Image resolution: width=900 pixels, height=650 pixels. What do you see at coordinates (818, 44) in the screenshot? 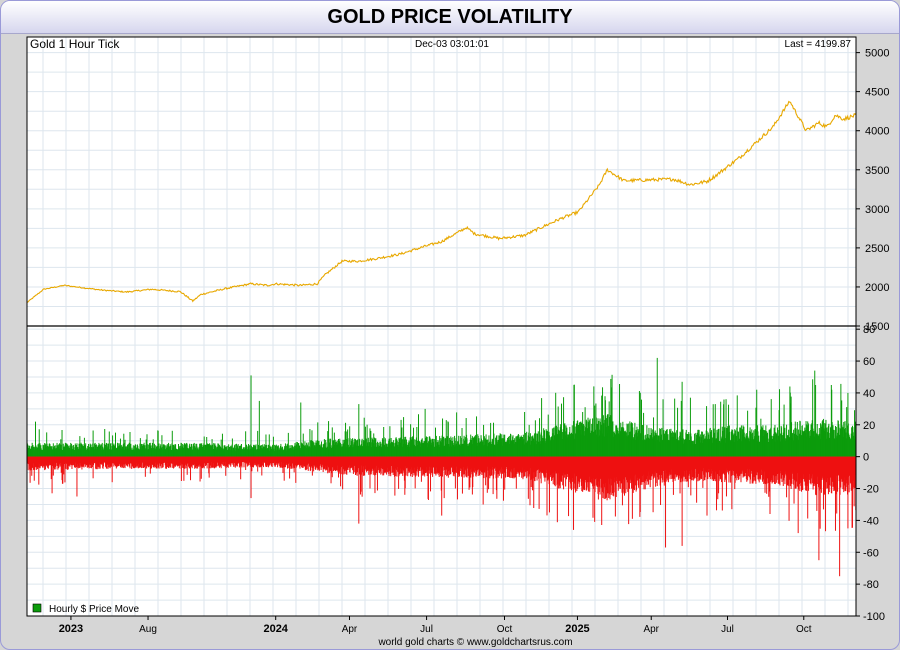
I see `last-price: Last = 4199.87` at bounding box center [818, 44].